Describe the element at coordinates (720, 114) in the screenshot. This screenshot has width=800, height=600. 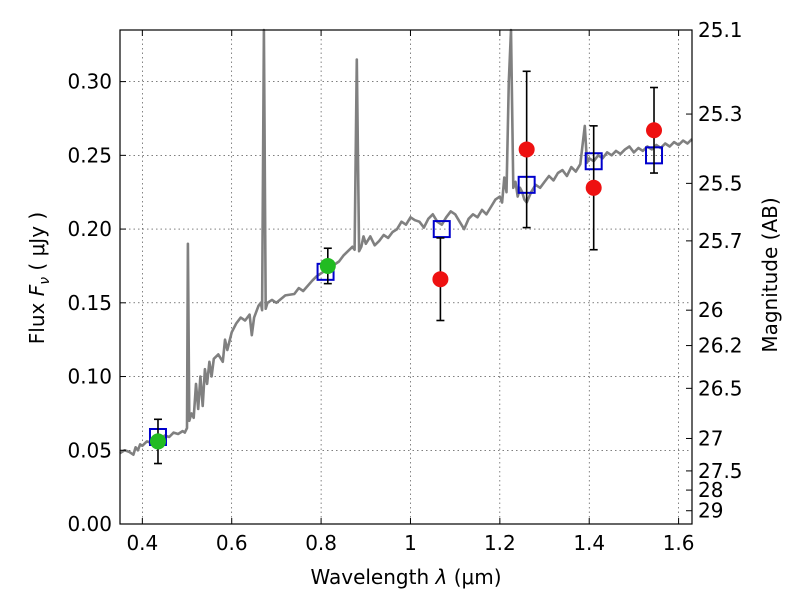
I see `y2-tick-label: 25.3` at that location.